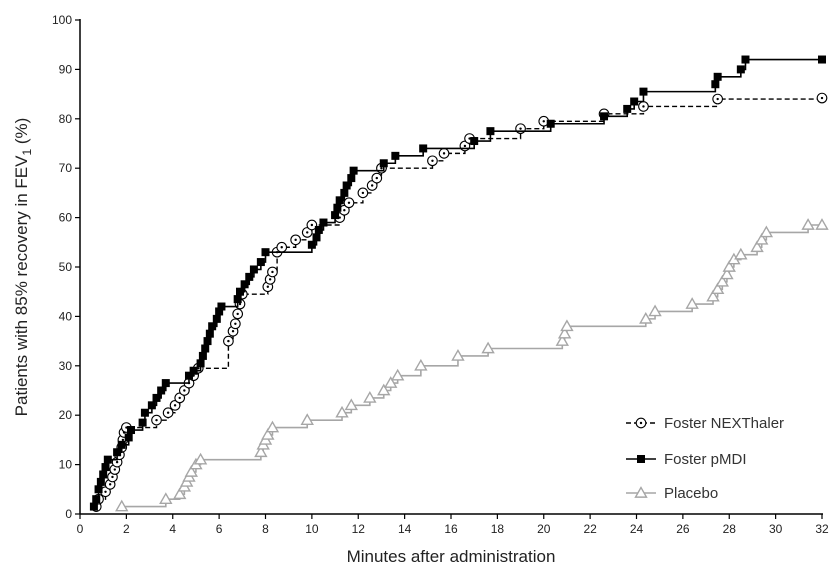 The width and height of the screenshot is (835, 574). What do you see at coordinates (312, 529) in the screenshot?
I see `x-tick-label: 10` at bounding box center [312, 529].